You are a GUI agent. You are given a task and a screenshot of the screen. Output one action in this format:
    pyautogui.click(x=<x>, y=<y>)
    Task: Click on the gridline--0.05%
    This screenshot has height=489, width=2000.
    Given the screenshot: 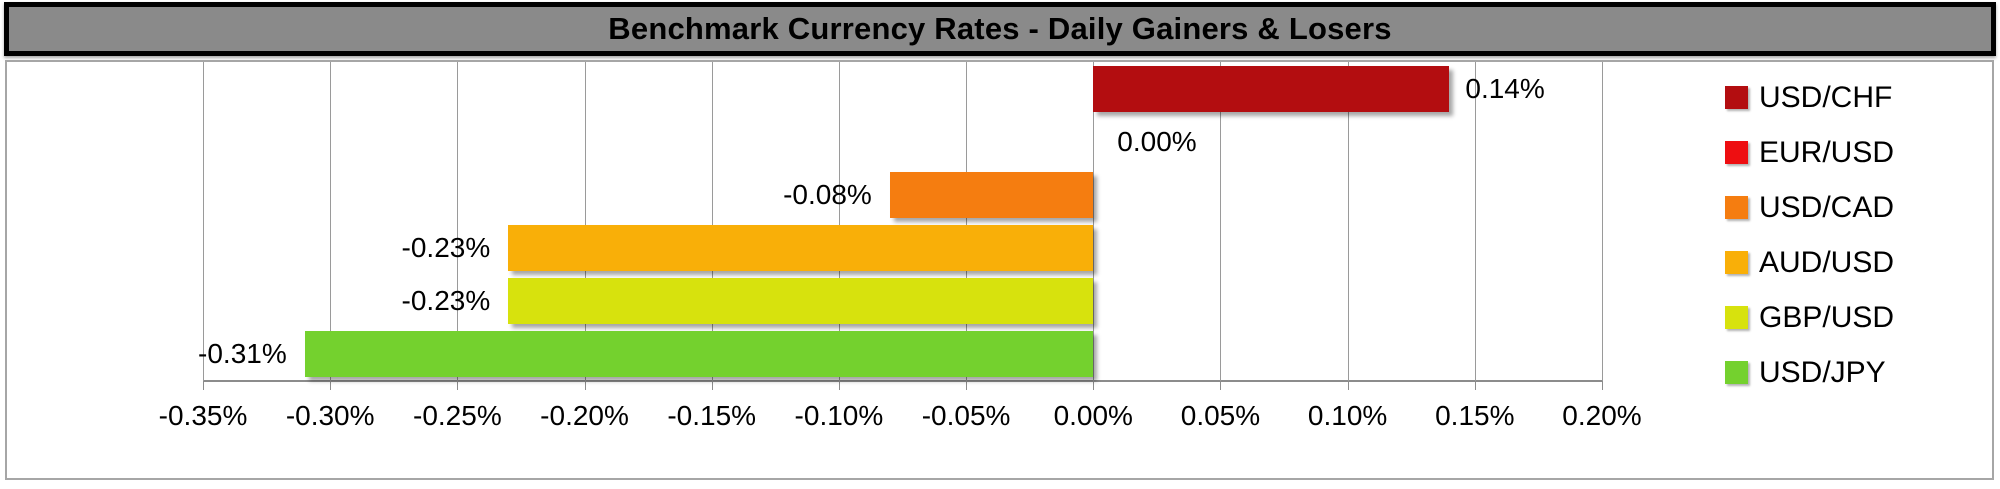 What is the action you would take?
    pyautogui.click(x=967, y=221)
    